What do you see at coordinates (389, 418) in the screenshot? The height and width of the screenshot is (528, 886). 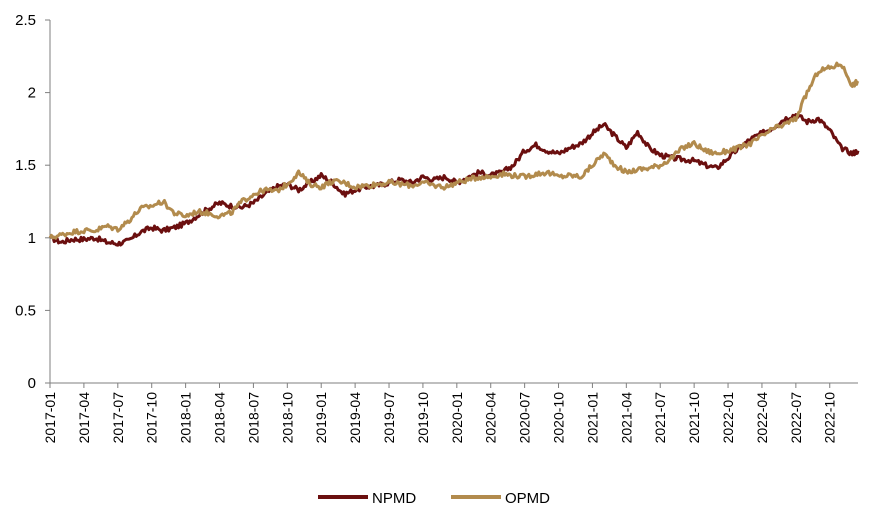 I see `x-tick-label: 2019-07` at bounding box center [389, 418].